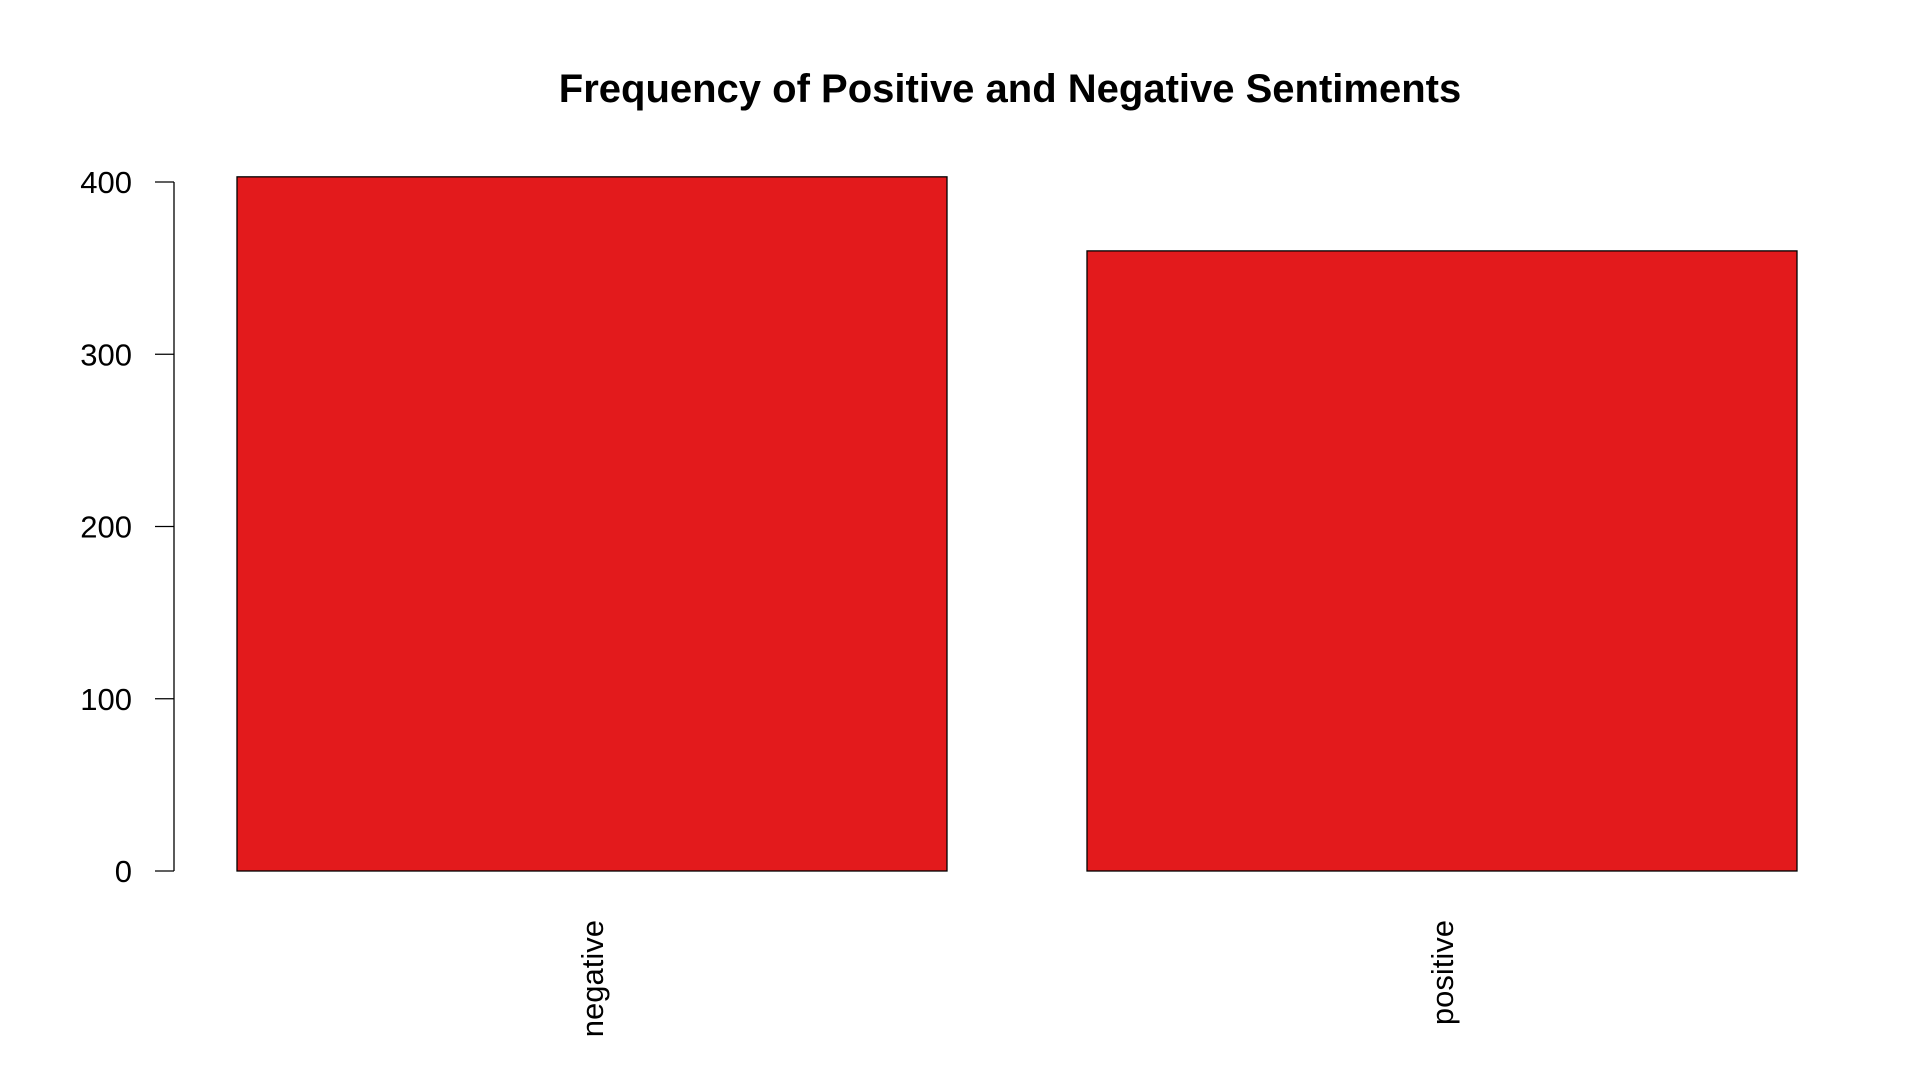 The image size is (1920, 1080). What do you see at coordinates (106, 182) in the screenshot?
I see `y-tick-label: 400` at bounding box center [106, 182].